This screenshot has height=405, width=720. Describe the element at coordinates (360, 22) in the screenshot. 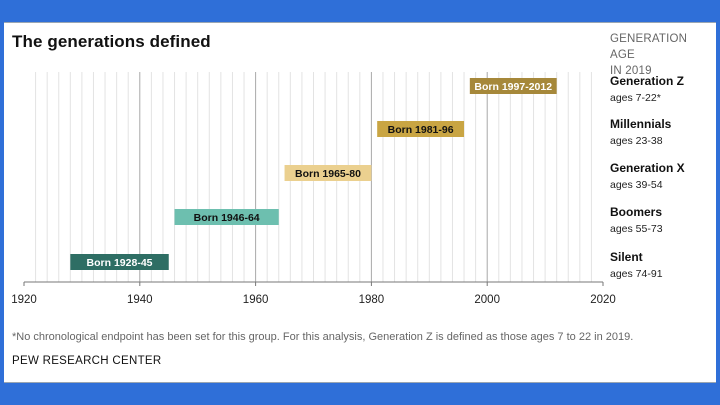

I see `top-divider` at that location.